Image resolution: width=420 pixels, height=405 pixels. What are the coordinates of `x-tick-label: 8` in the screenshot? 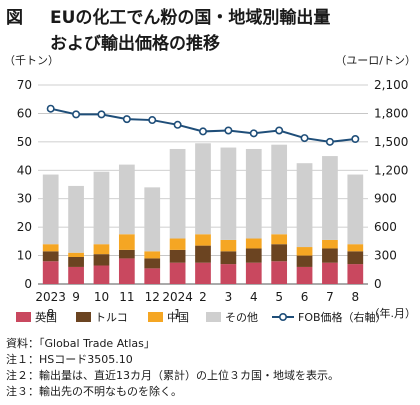 It's located at (355, 297).